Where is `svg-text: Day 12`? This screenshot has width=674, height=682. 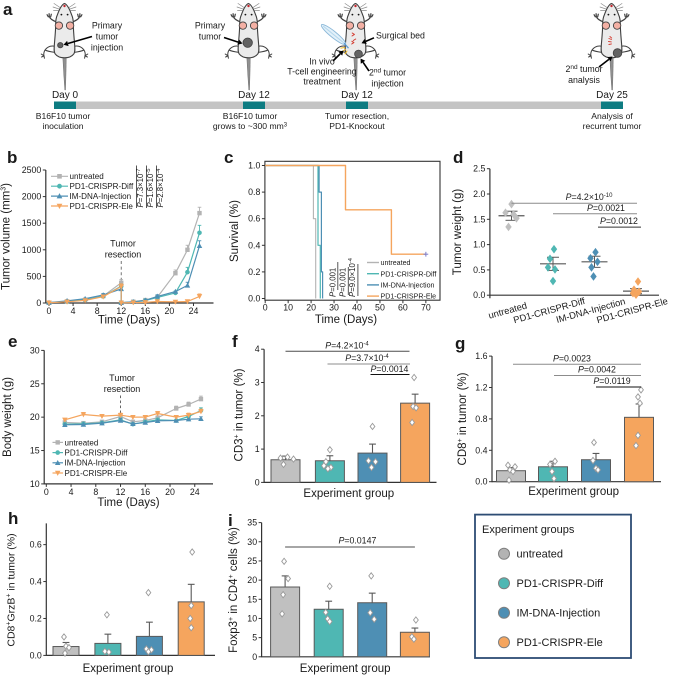 svg-text: Day 12 is located at coordinates (254, 95).